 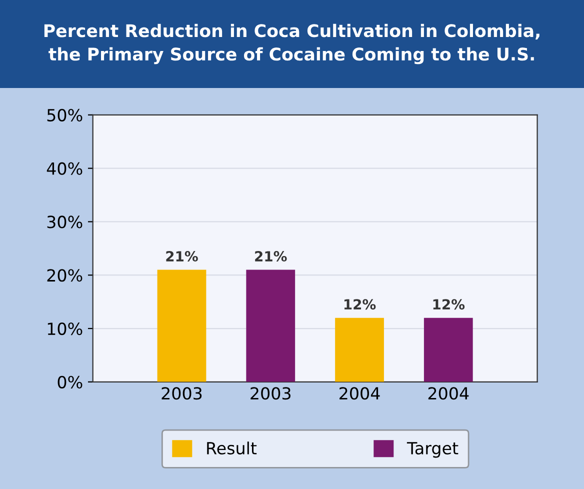 I want to click on y-tick-label: 10%, so click(x=65, y=329).